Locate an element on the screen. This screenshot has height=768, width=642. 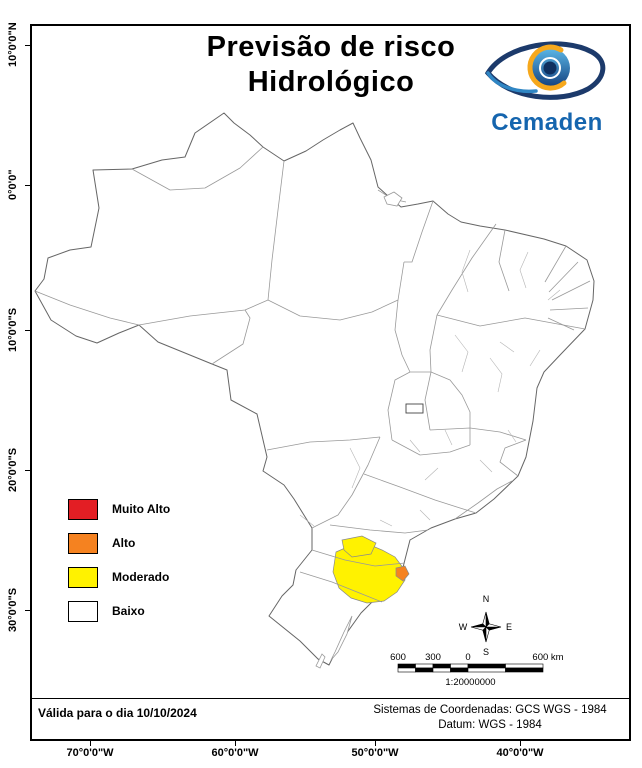
risk-area-moderate is located at coordinates (359, 546).